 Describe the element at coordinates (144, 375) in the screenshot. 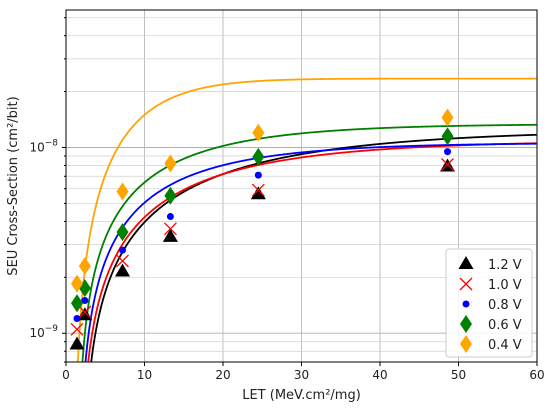

I see `x-tick-label: 10` at that location.